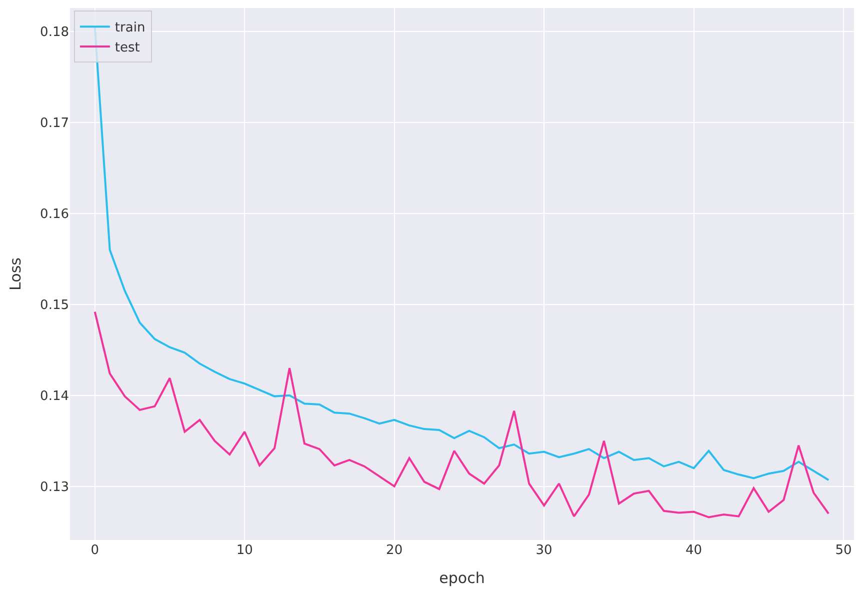  I want to click on y-tick-label: 0.13, so click(54, 487).